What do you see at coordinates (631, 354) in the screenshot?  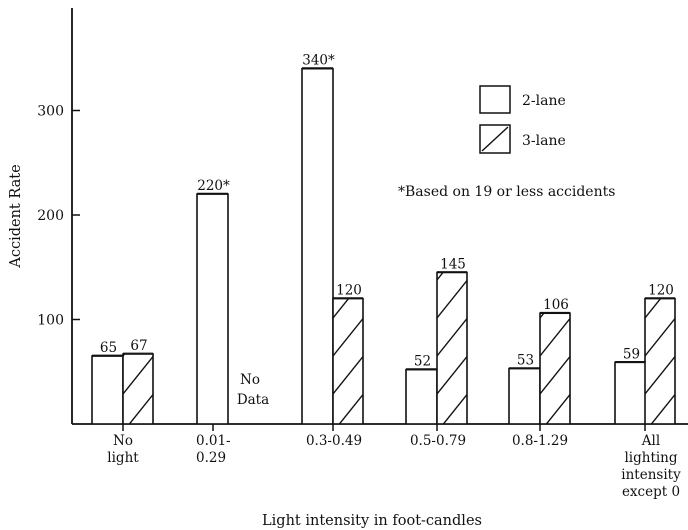 I see `data-label-2-lane-5: 59` at bounding box center [631, 354].